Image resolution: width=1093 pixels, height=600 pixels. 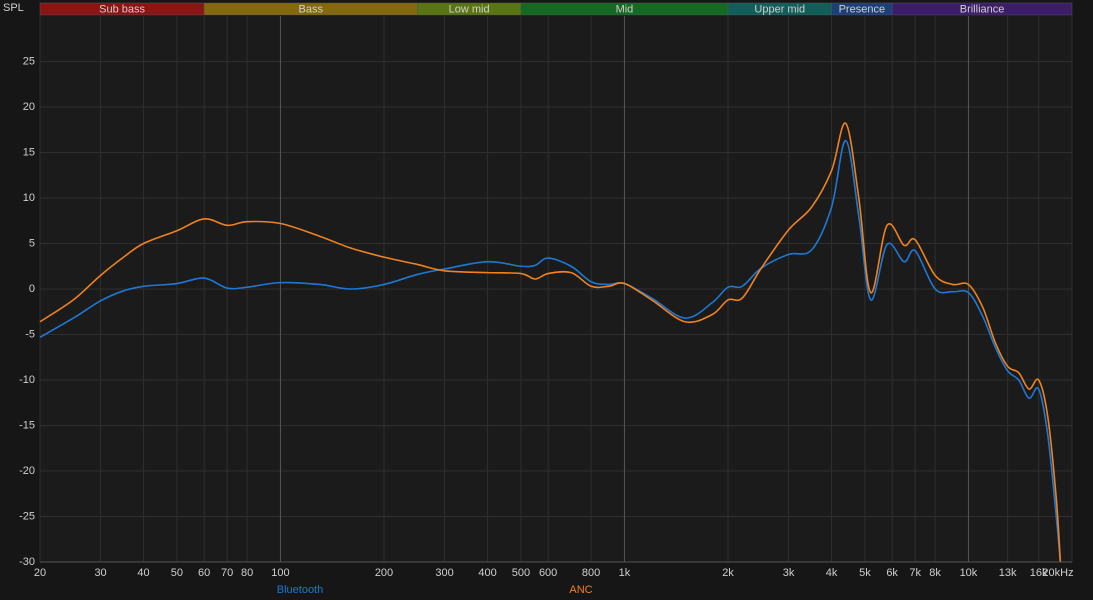 I want to click on y-tick-label: 25, so click(x=29, y=61).